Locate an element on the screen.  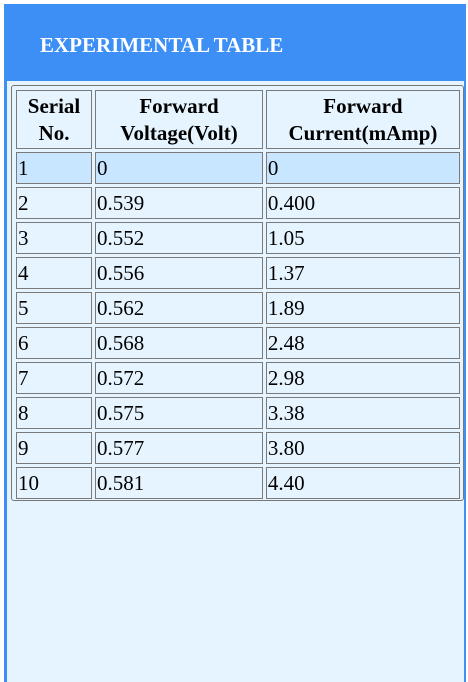
column-header-line: No. is located at coordinates (54, 132).